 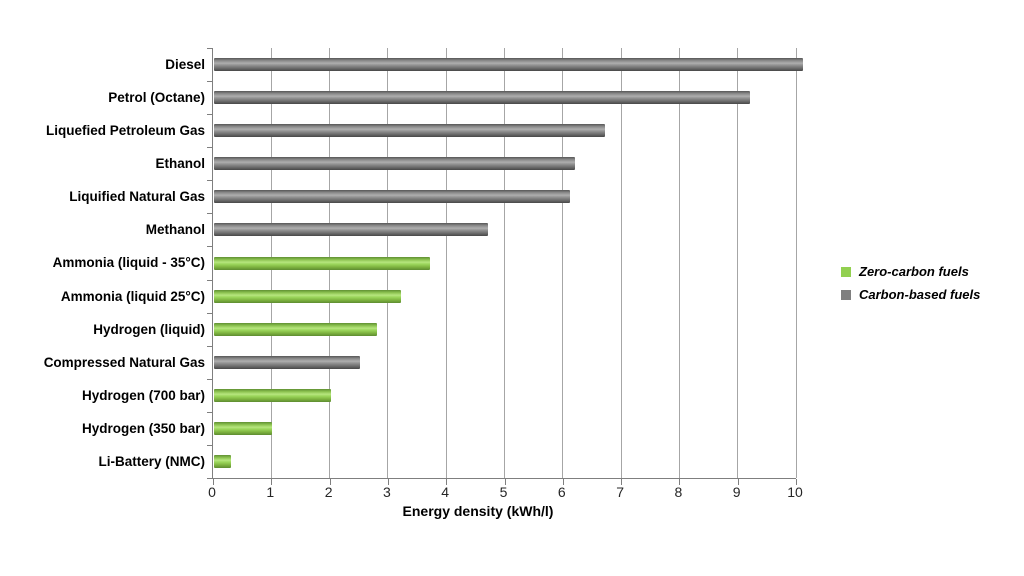 I want to click on legend: Zero-carbon fuels Carbon-based fuels, so click(x=910, y=283).